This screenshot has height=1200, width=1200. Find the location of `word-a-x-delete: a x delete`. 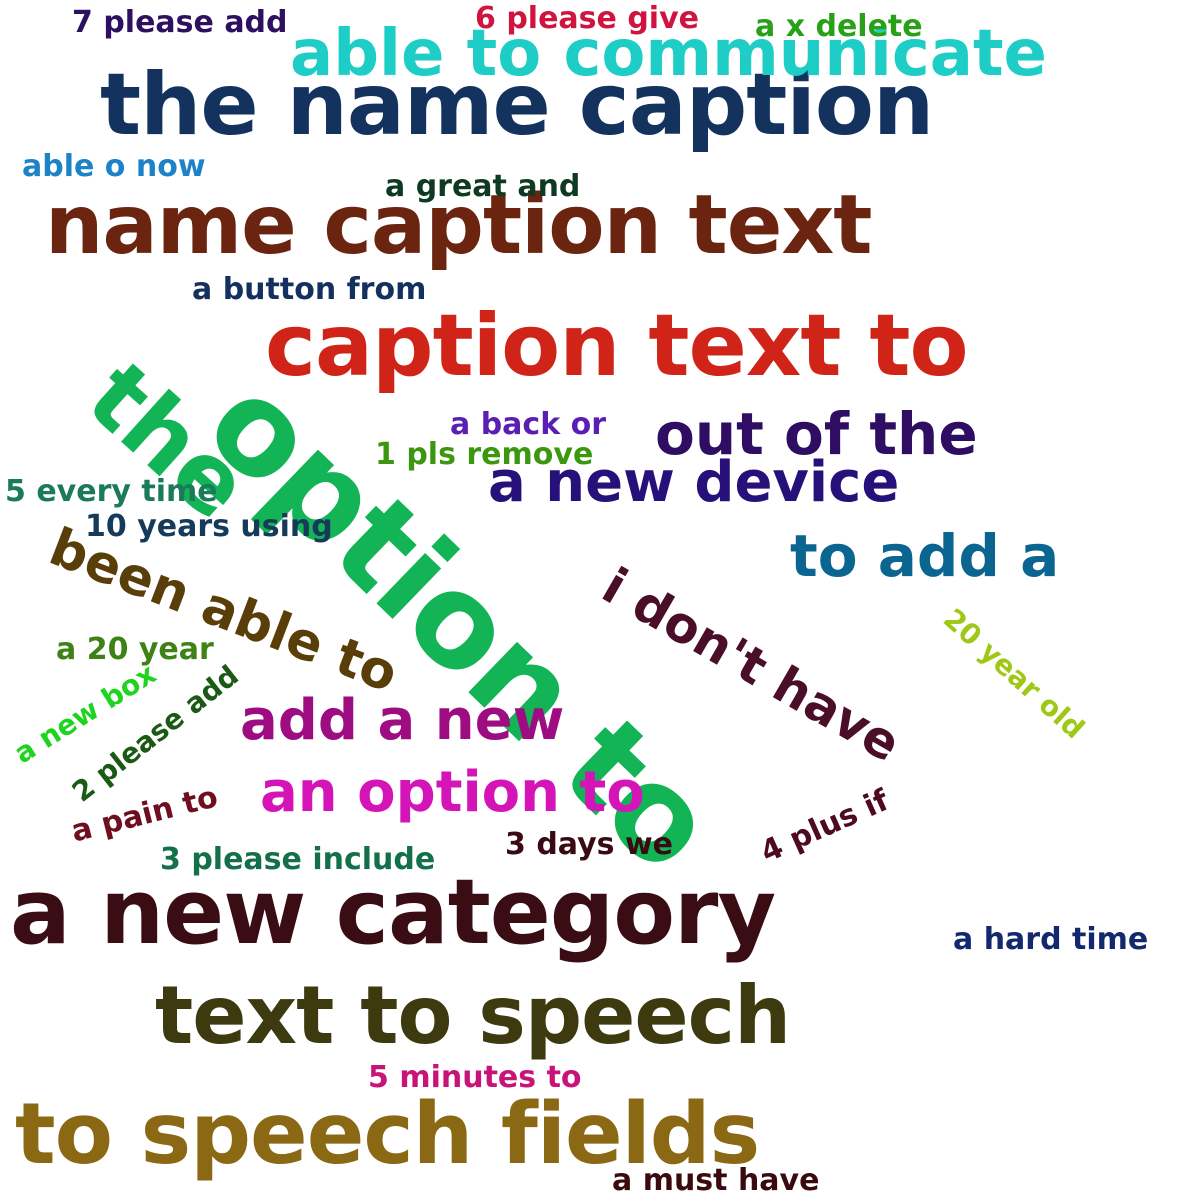

word-a-x-delete: a x delete is located at coordinates (839, 26).